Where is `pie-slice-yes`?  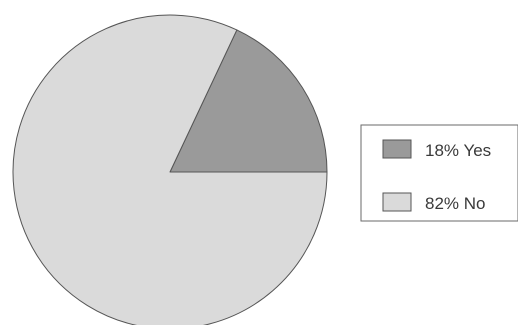 pie-slice-yes is located at coordinates (248, 101).